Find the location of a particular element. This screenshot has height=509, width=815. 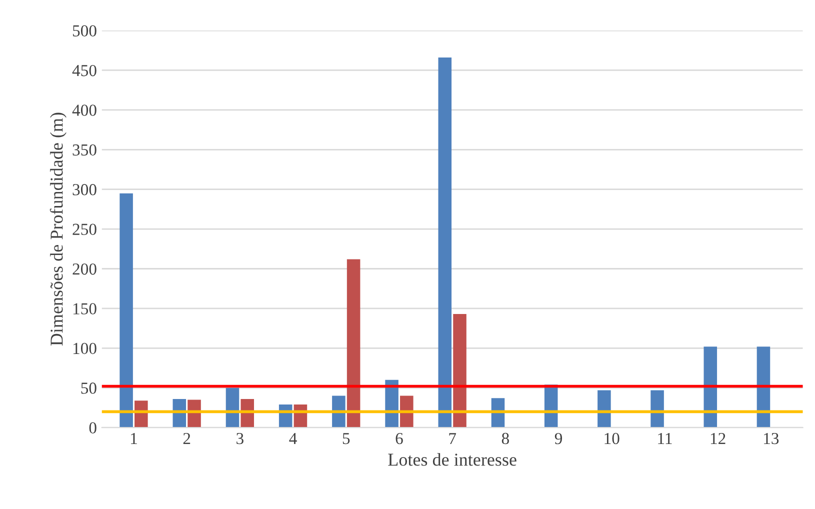

x-tick-label: 6 is located at coordinates (399, 438).